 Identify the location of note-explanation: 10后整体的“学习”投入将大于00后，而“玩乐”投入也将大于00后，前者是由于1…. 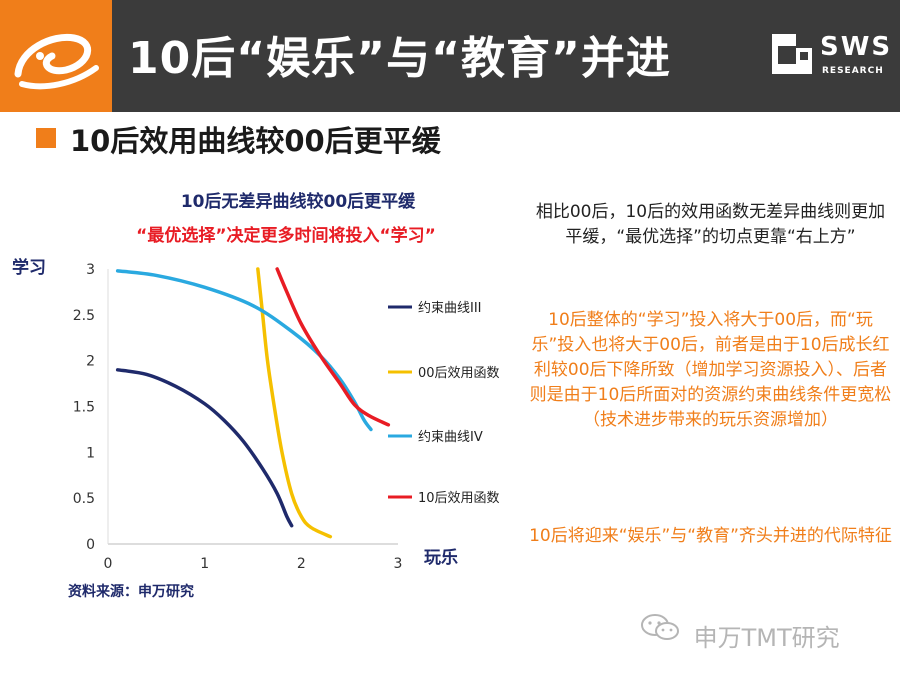
(710, 370).